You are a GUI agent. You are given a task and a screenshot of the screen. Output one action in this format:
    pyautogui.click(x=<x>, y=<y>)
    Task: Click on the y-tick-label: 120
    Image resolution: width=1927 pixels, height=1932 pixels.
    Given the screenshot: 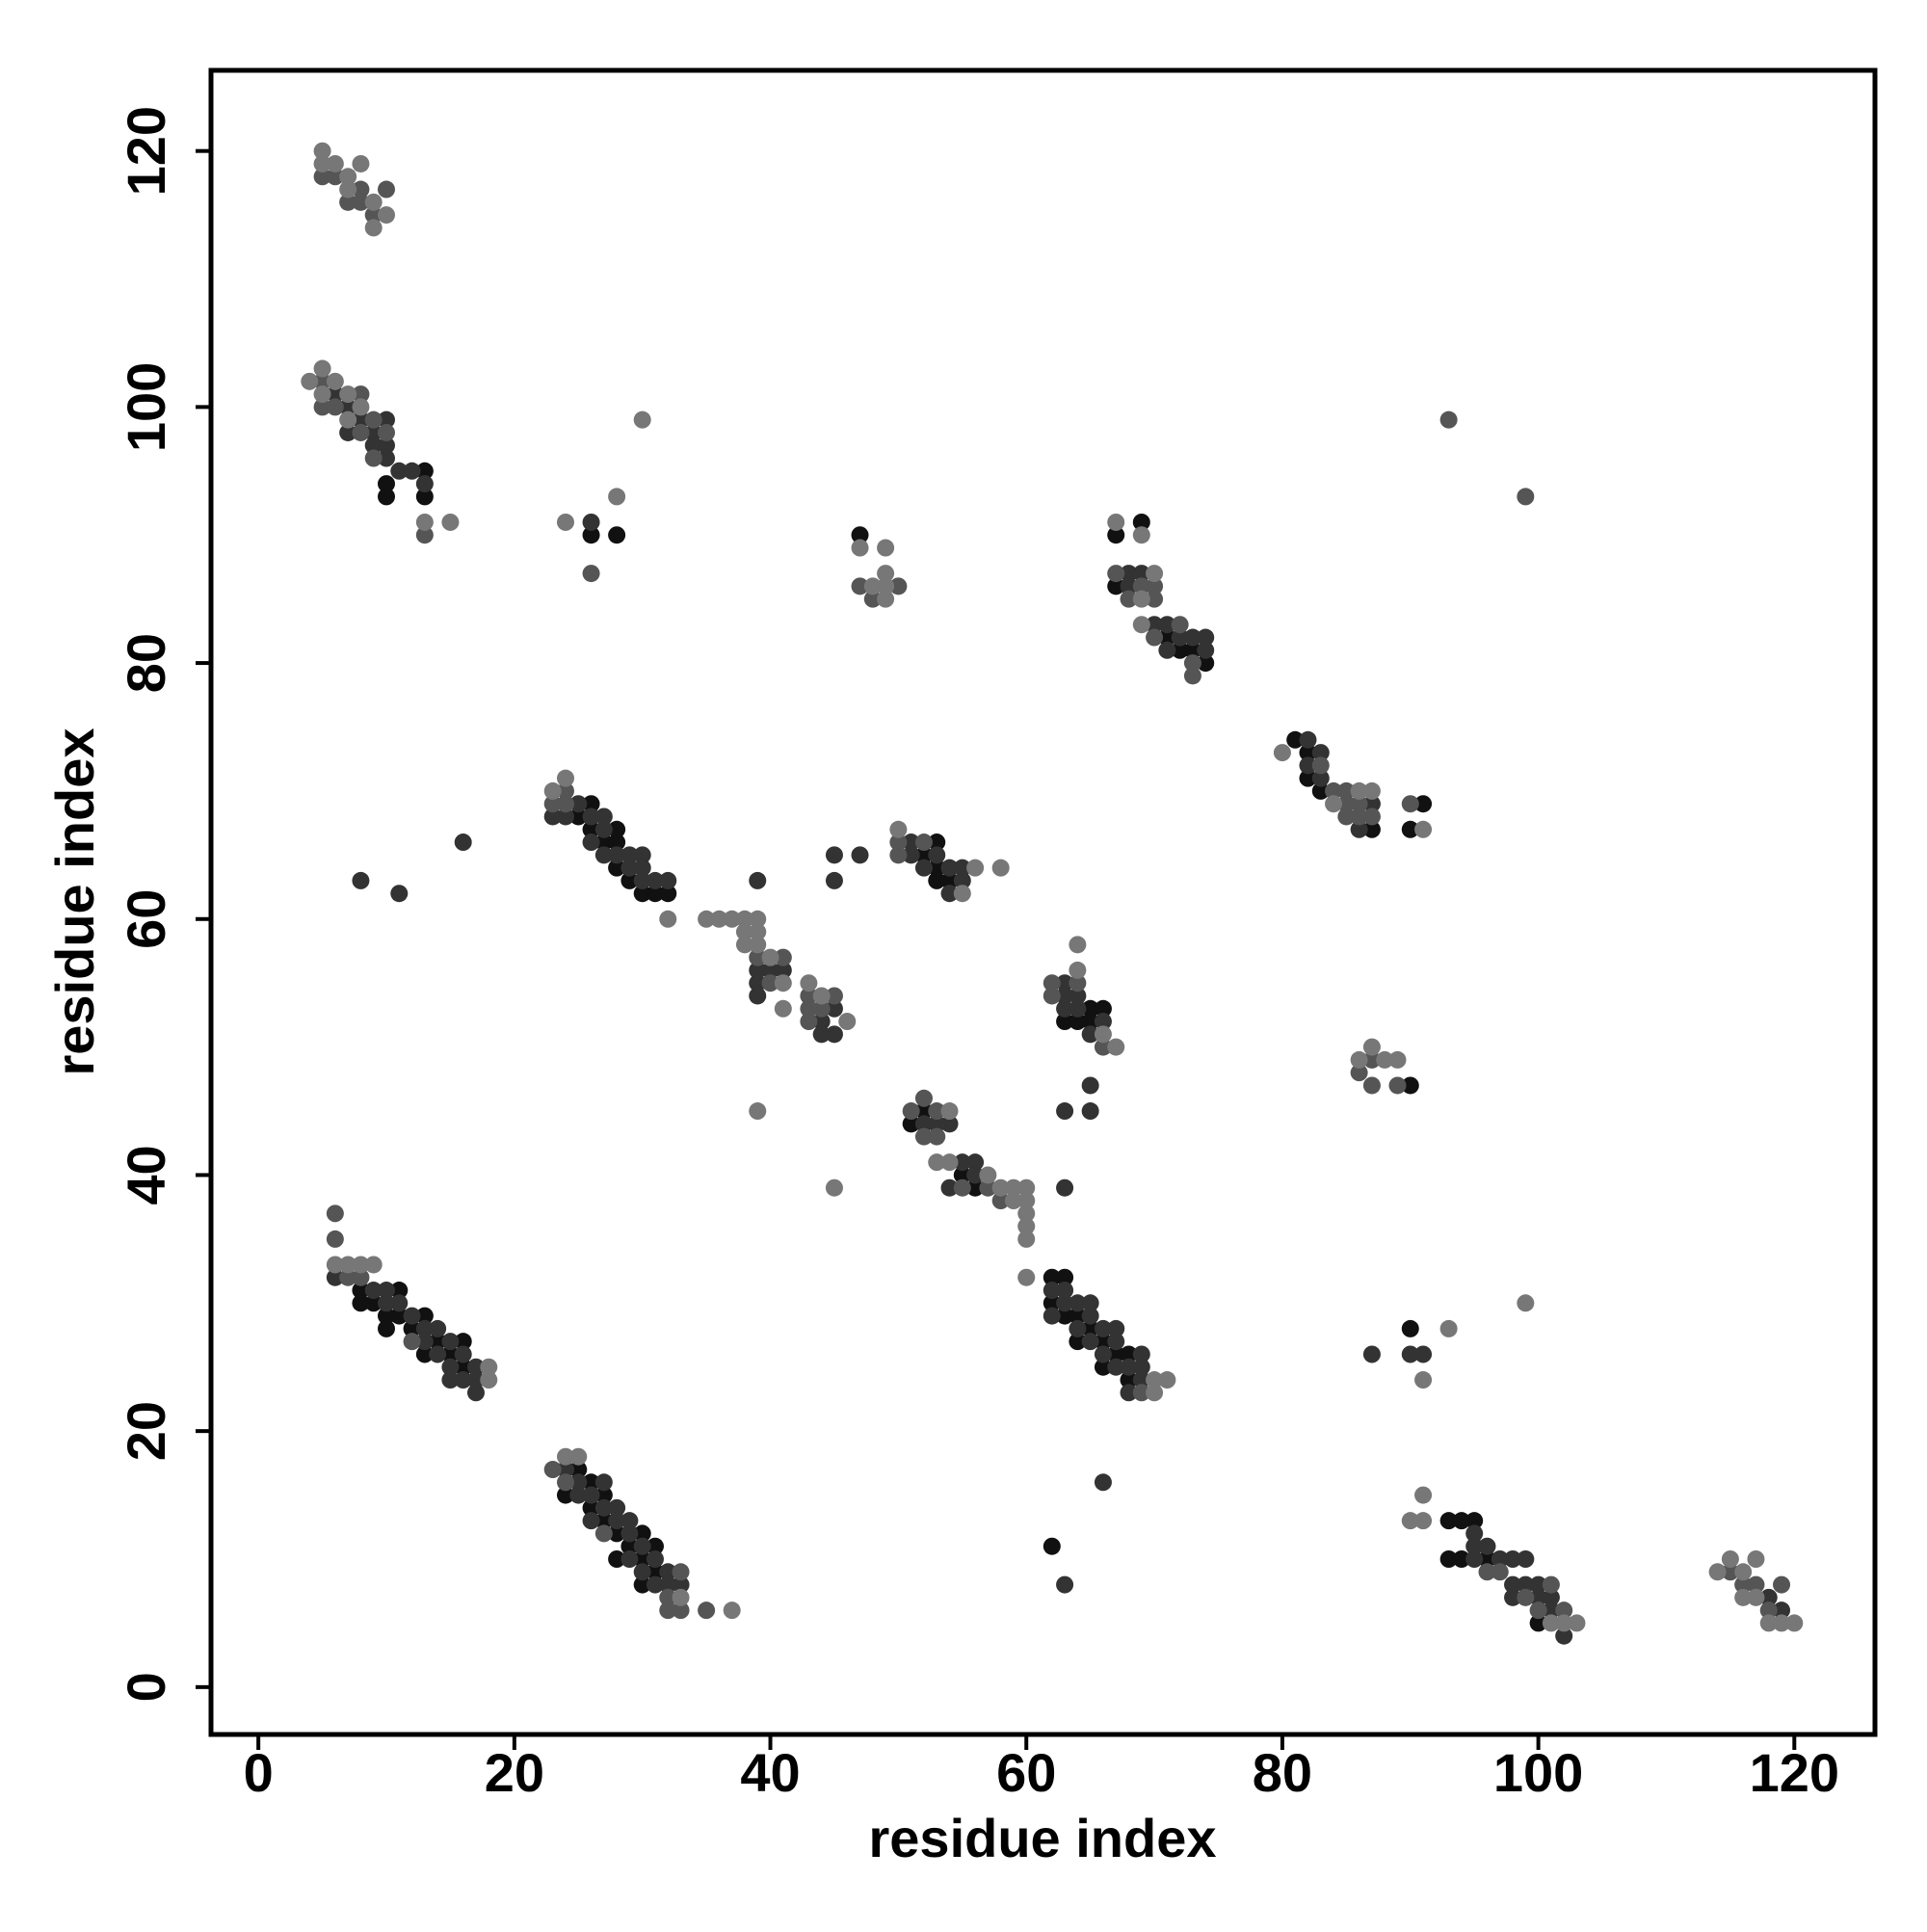 What is the action you would take?
    pyautogui.click(x=146, y=151)
    